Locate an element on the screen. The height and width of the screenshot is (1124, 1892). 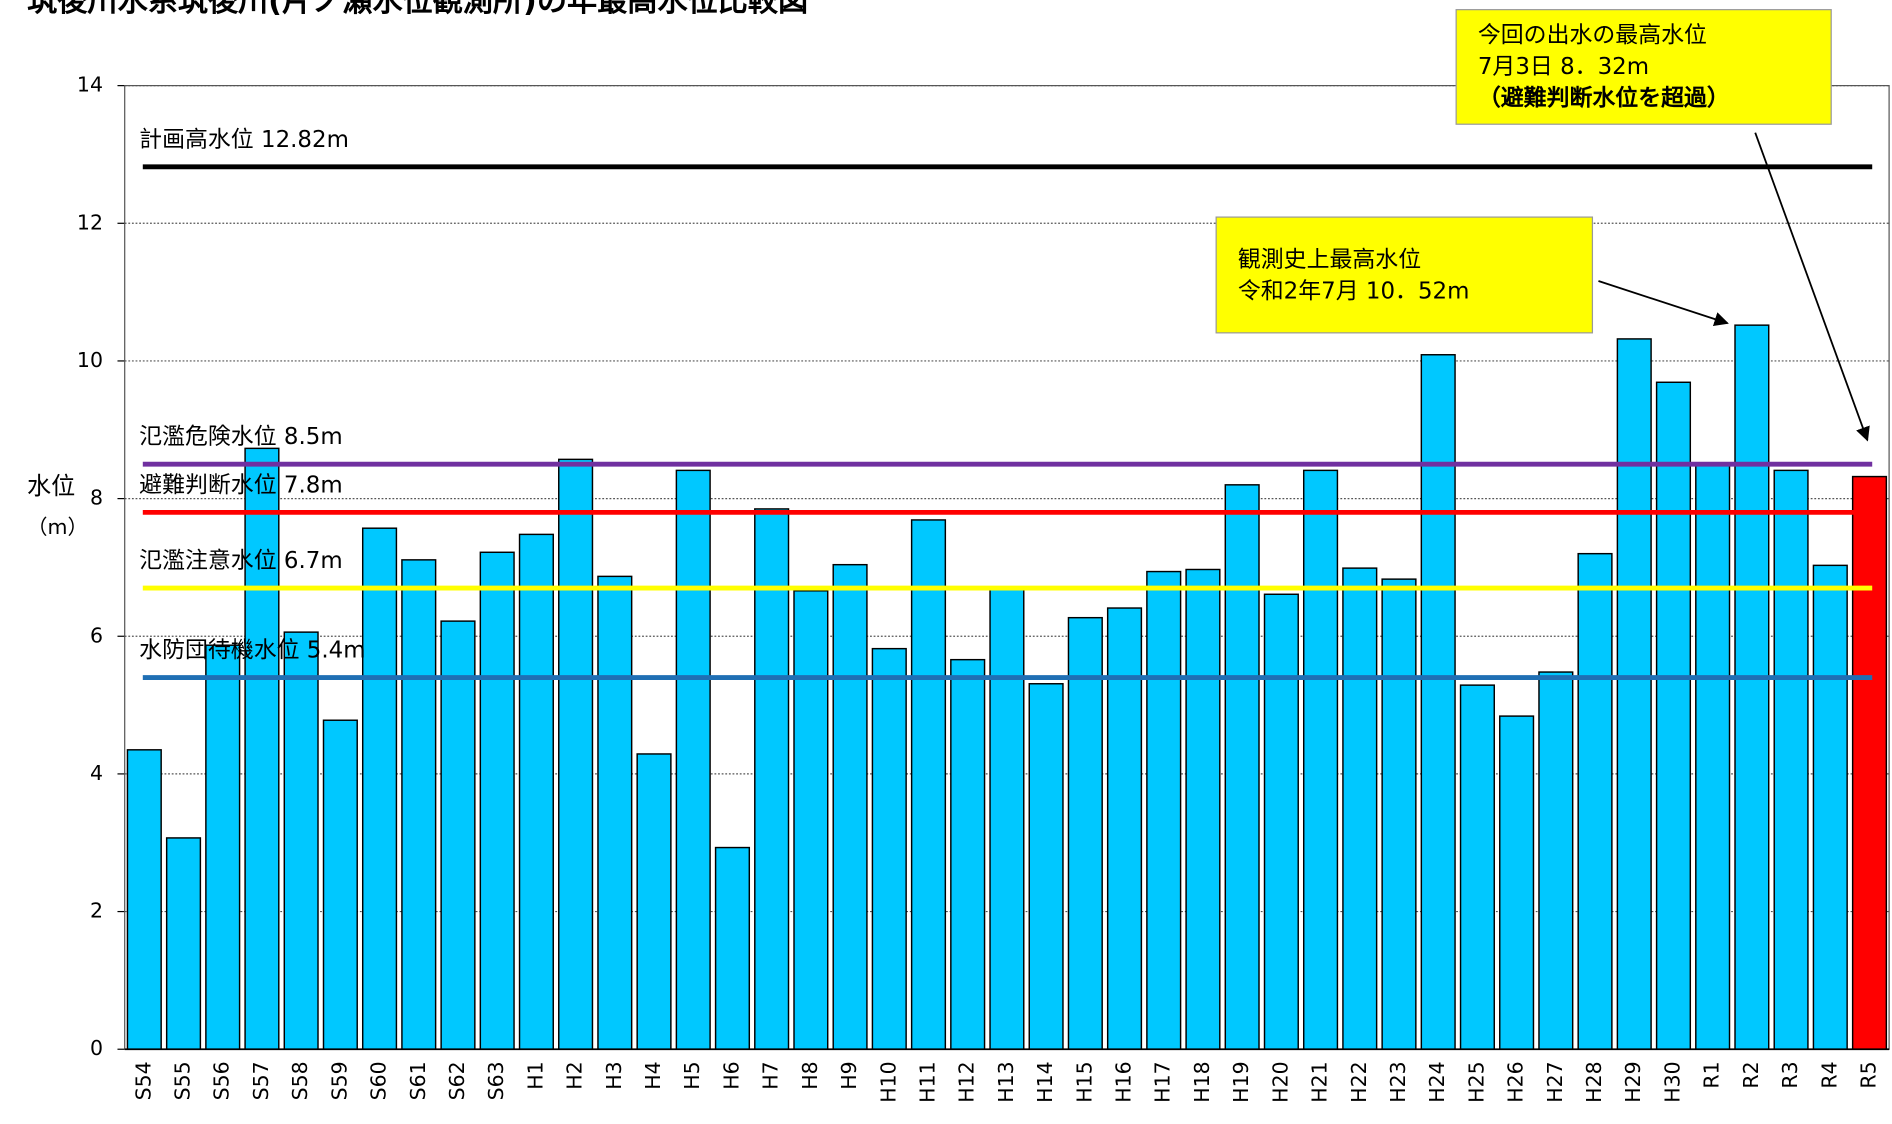
x-tick-label: H5 is located at coordinates (692, 1075).